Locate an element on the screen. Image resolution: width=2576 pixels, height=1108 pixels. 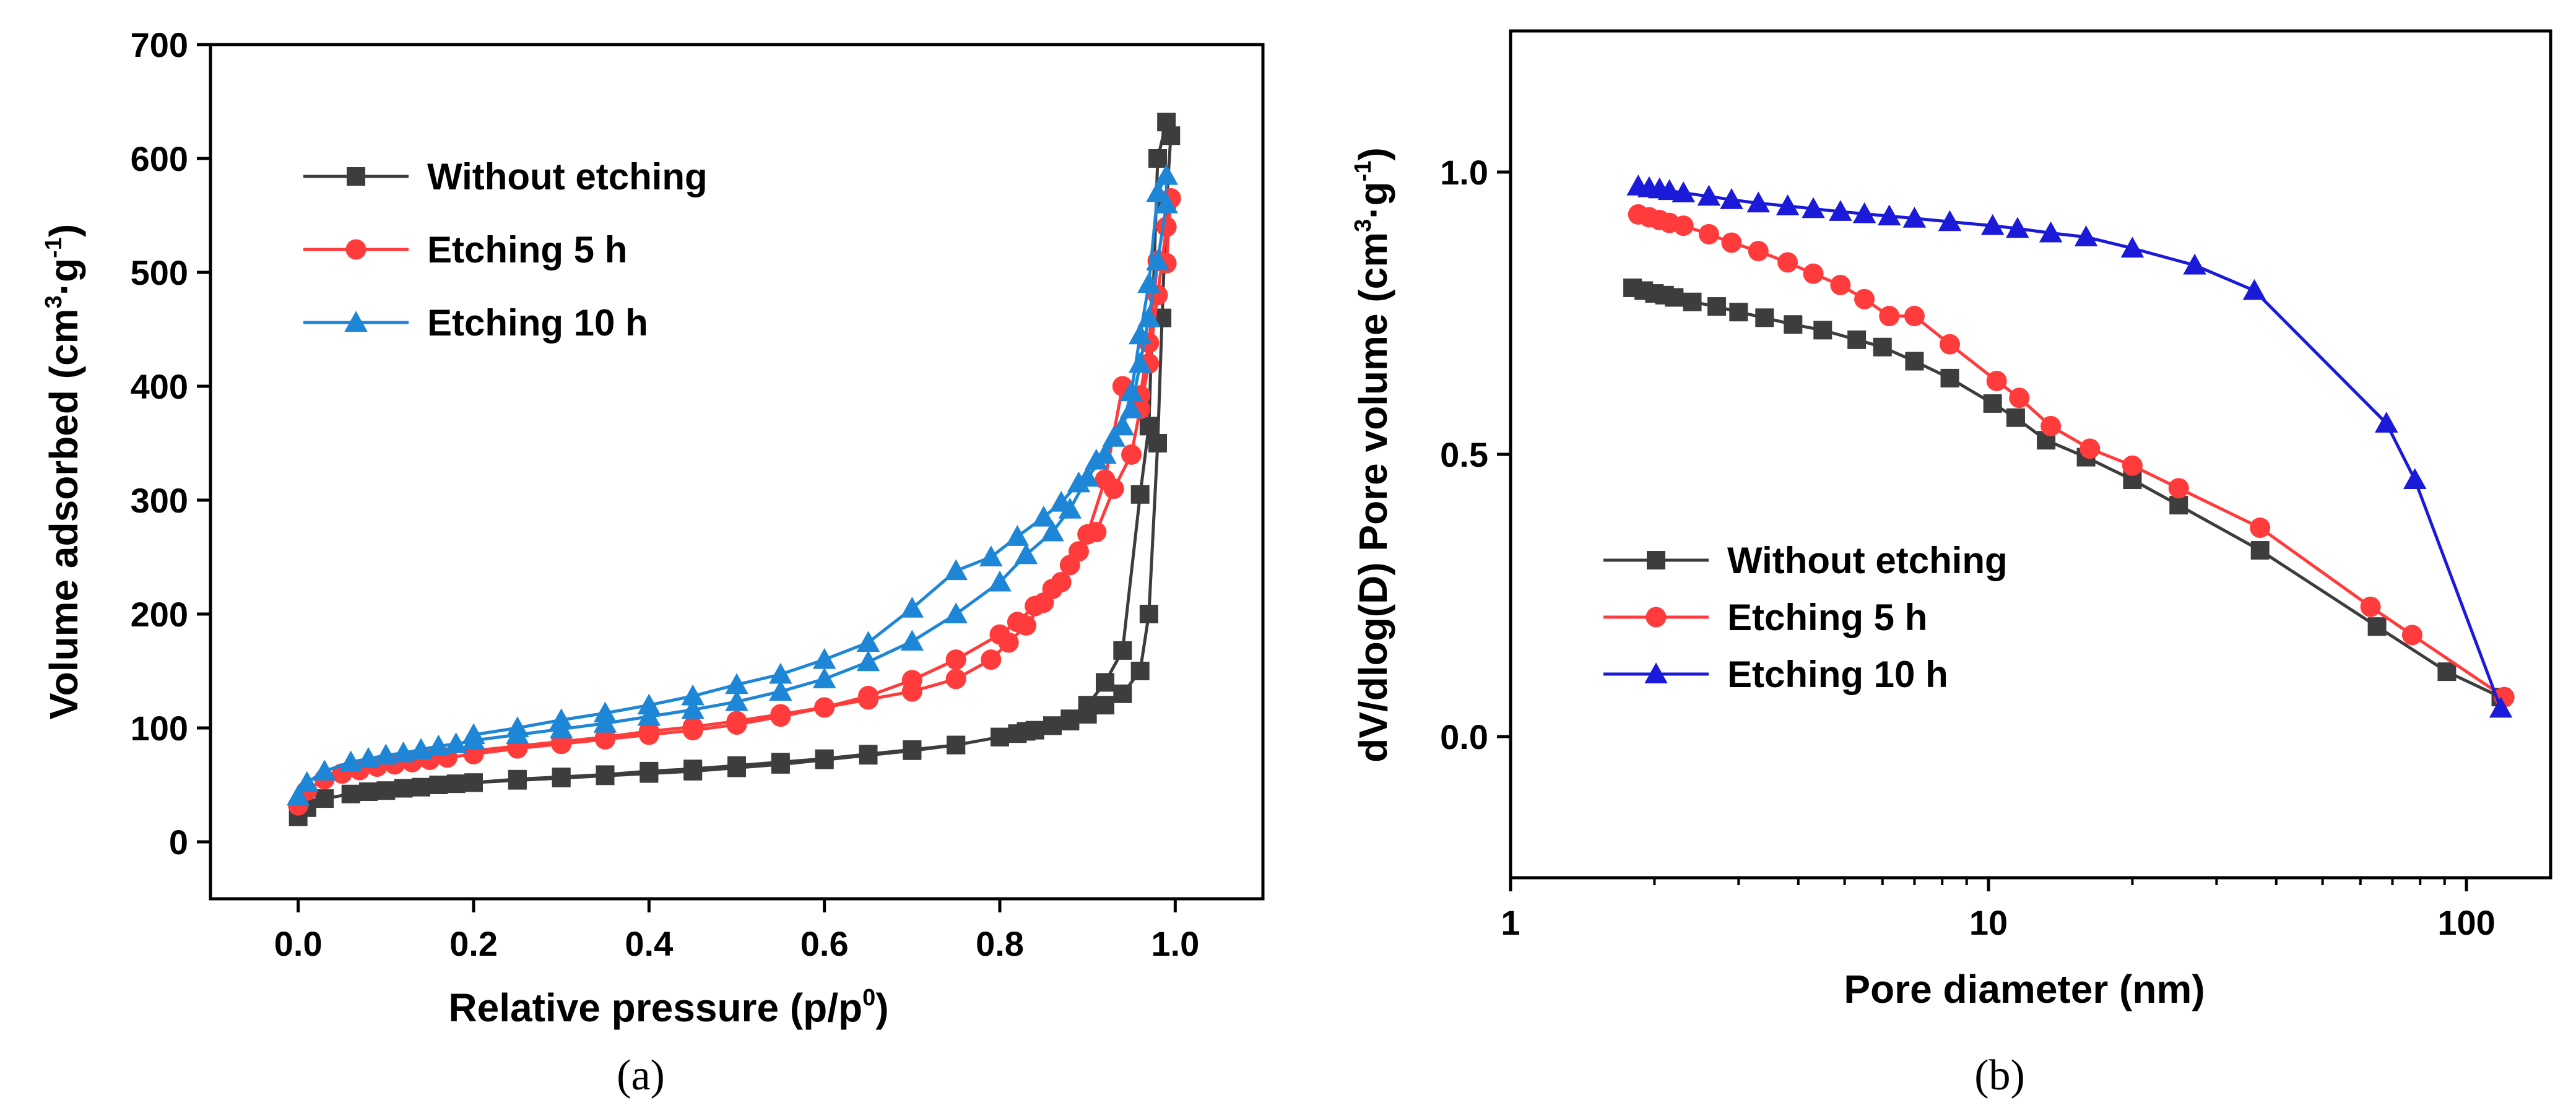
chart-b-legend: Without etching Etching 5 h Etching 10 h is located at coordinates (1805, 618).